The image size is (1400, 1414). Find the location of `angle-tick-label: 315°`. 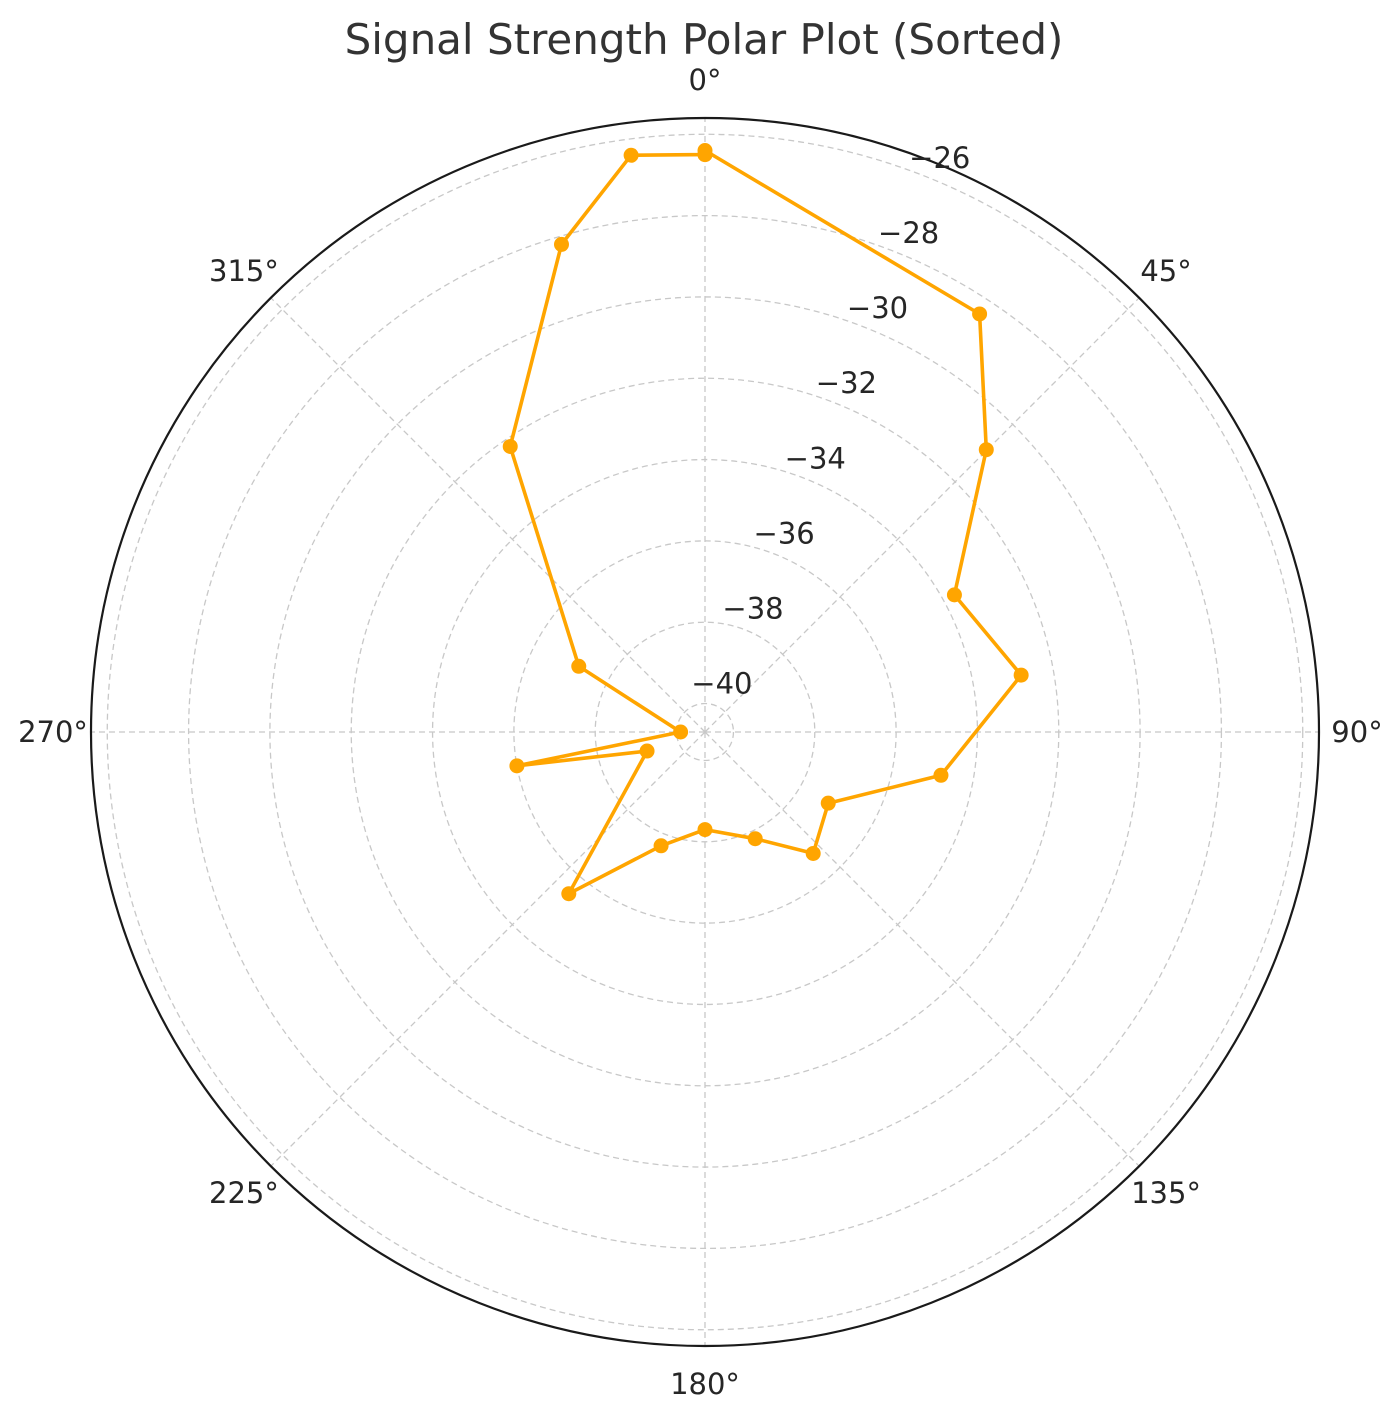

angle-tick-label: 315° is located at coordinates (244, 271).